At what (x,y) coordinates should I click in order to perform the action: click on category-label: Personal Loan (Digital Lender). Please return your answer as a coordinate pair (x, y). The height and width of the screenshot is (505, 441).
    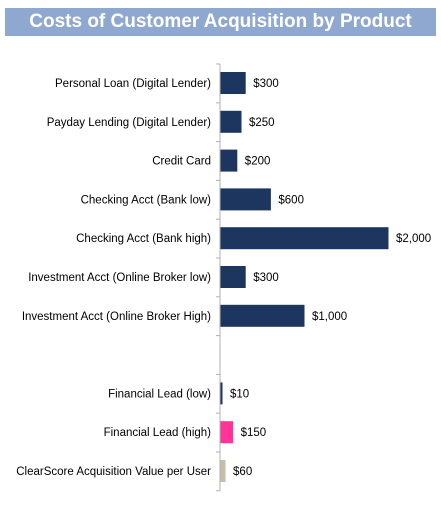
    Looking at the image, I should click on (133, 84).